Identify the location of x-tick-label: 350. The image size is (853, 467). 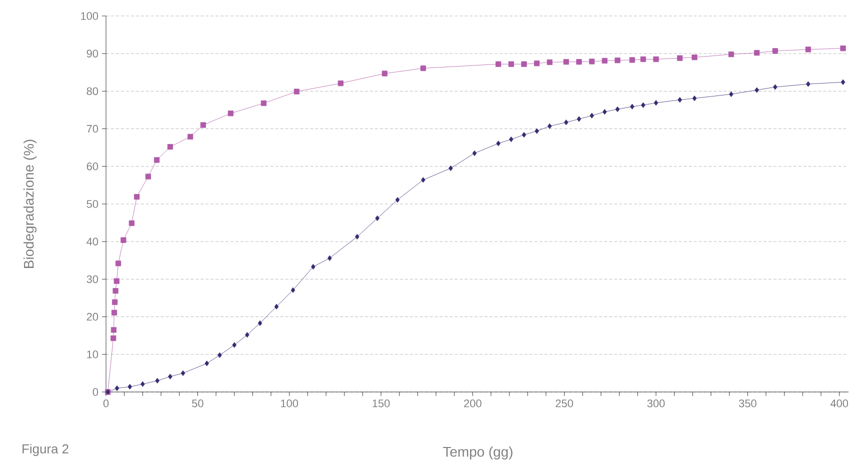
(747, 404).